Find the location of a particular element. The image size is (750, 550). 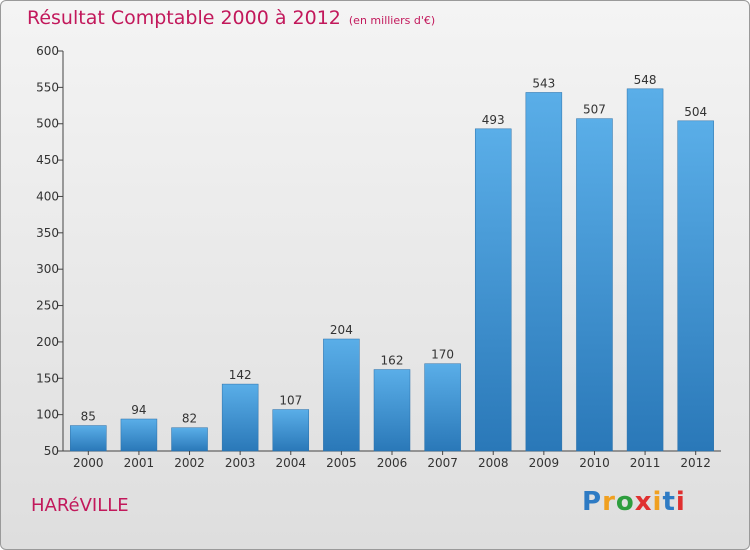

data-label: 107 is located at coordinates (290, 401).